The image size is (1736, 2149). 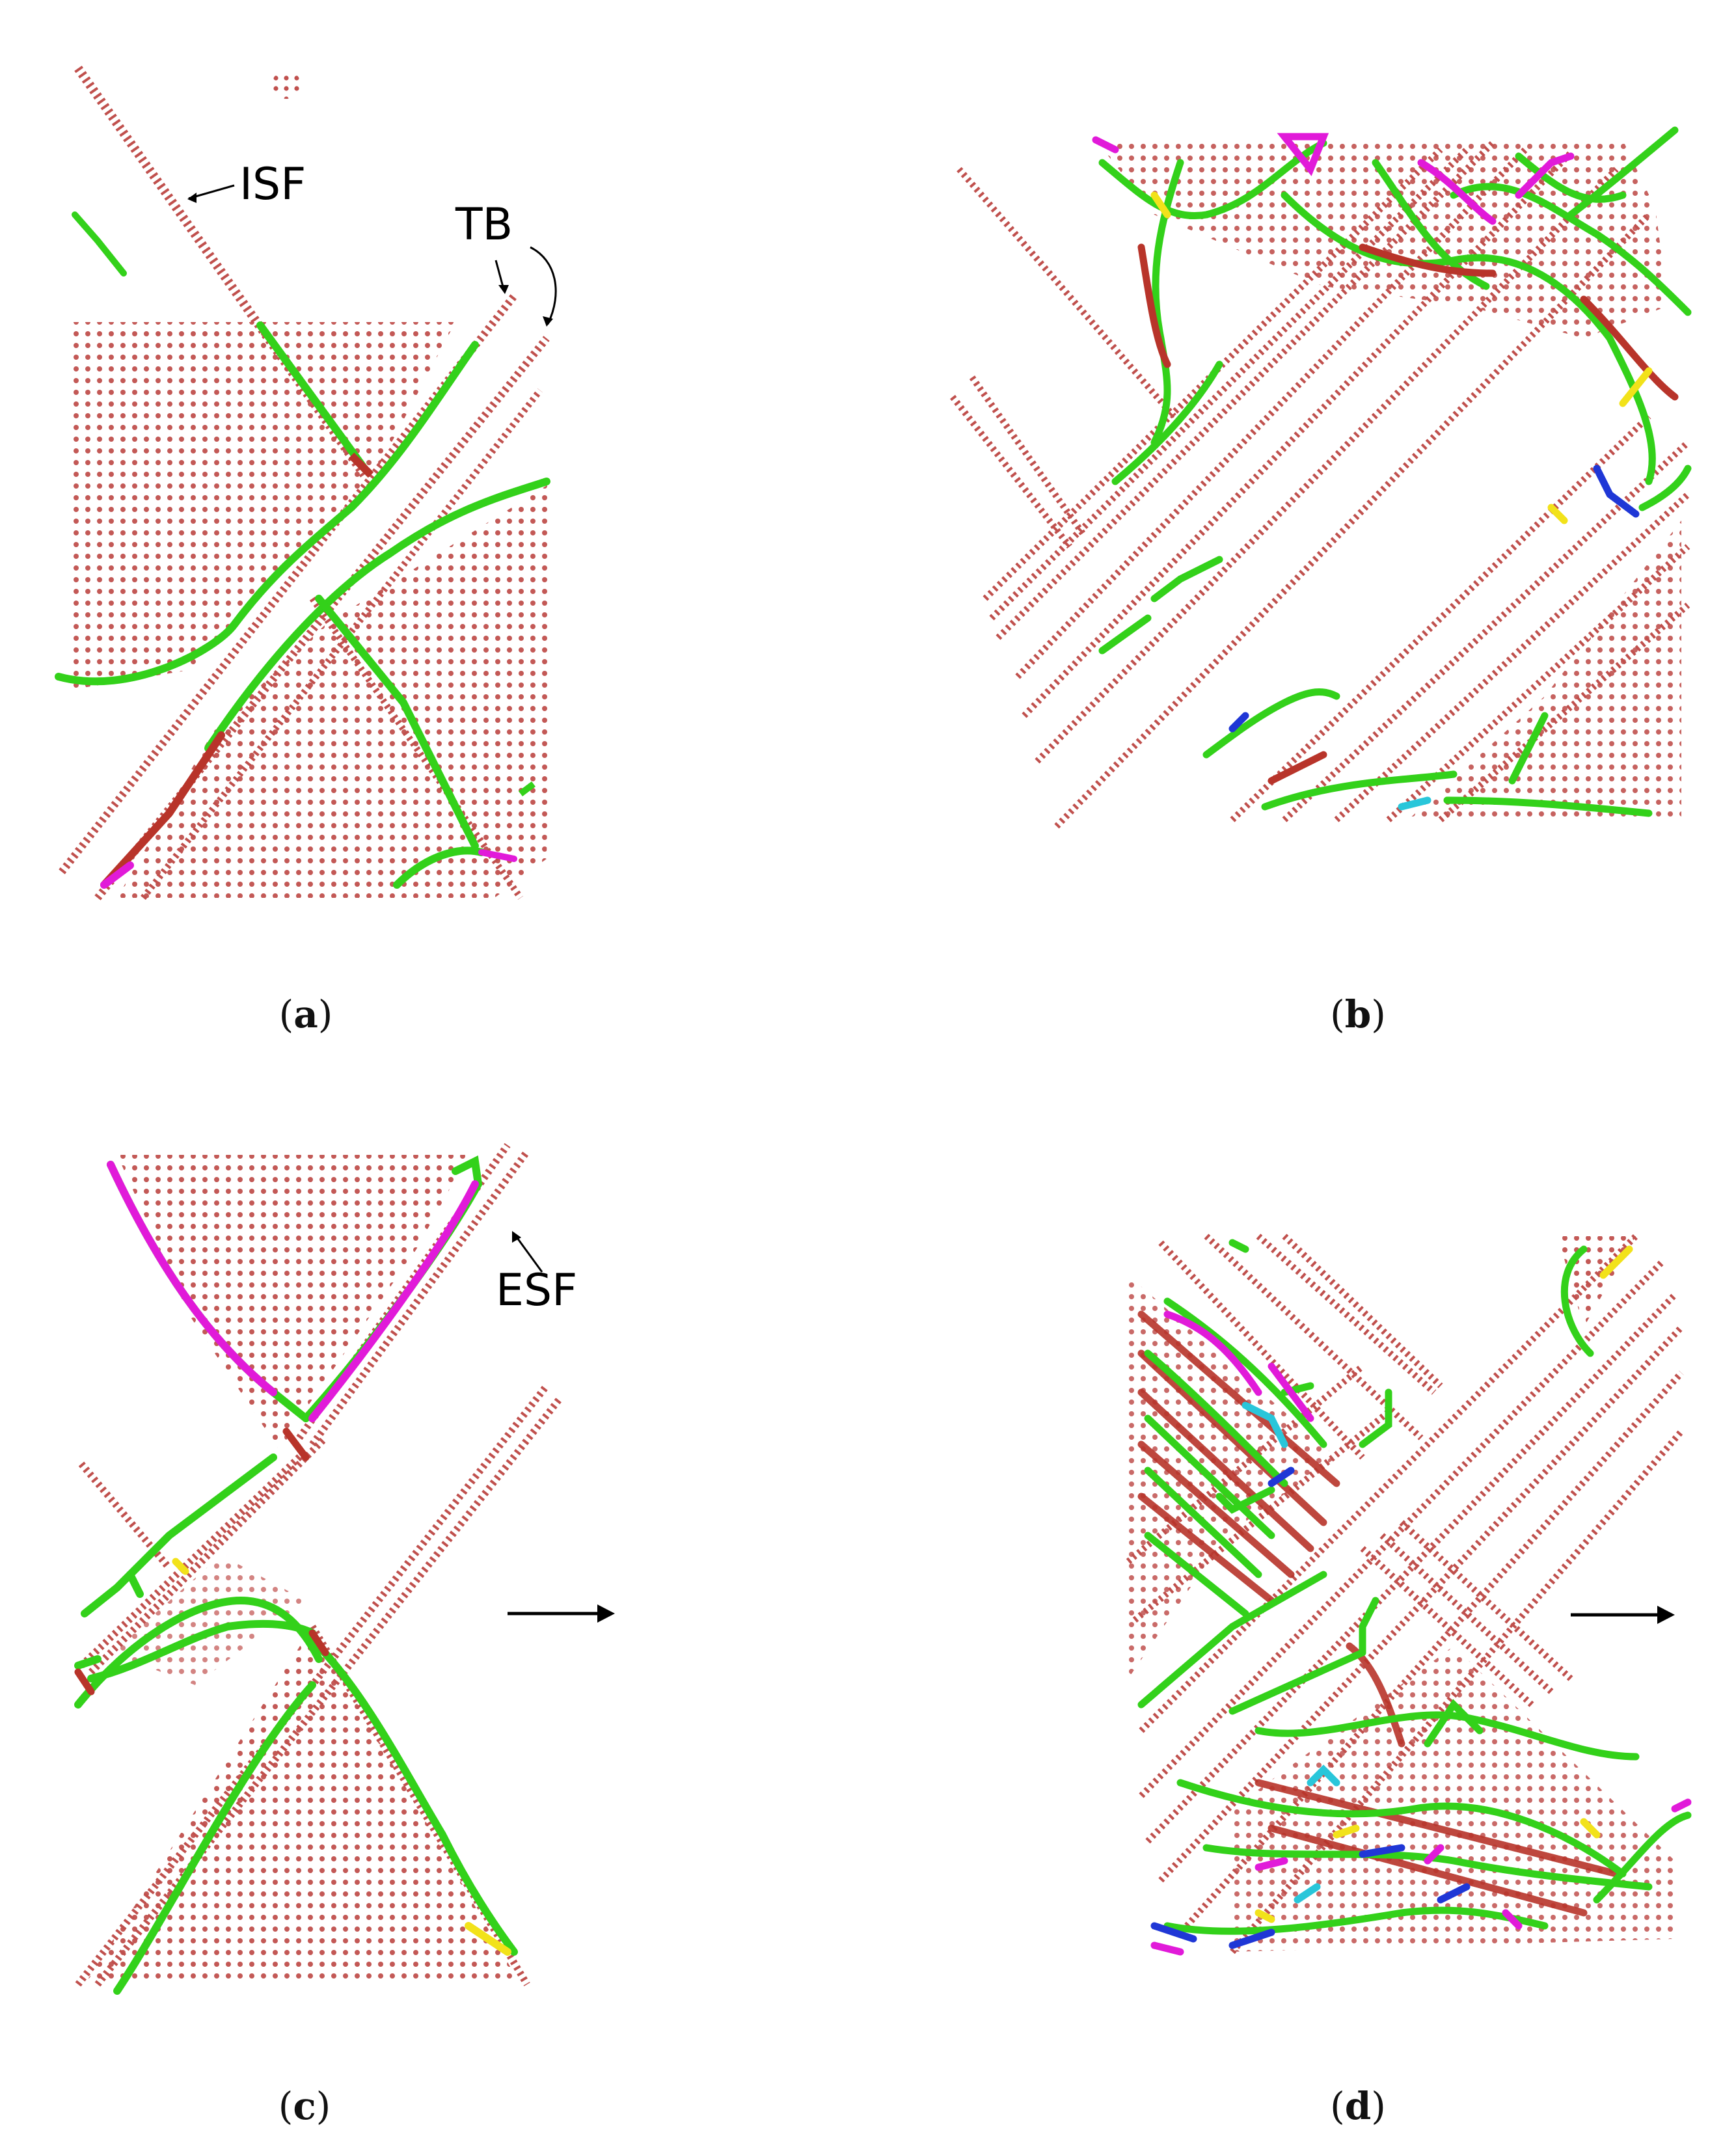 I want to click on caption-d: (d), so click(x=1358, y=2106).